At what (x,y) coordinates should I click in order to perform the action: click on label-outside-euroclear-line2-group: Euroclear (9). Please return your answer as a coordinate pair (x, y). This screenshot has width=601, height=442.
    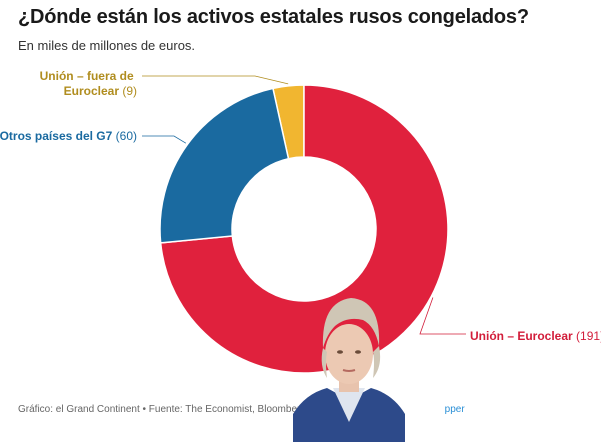
    Looking at the image, I should click on (100, 91).